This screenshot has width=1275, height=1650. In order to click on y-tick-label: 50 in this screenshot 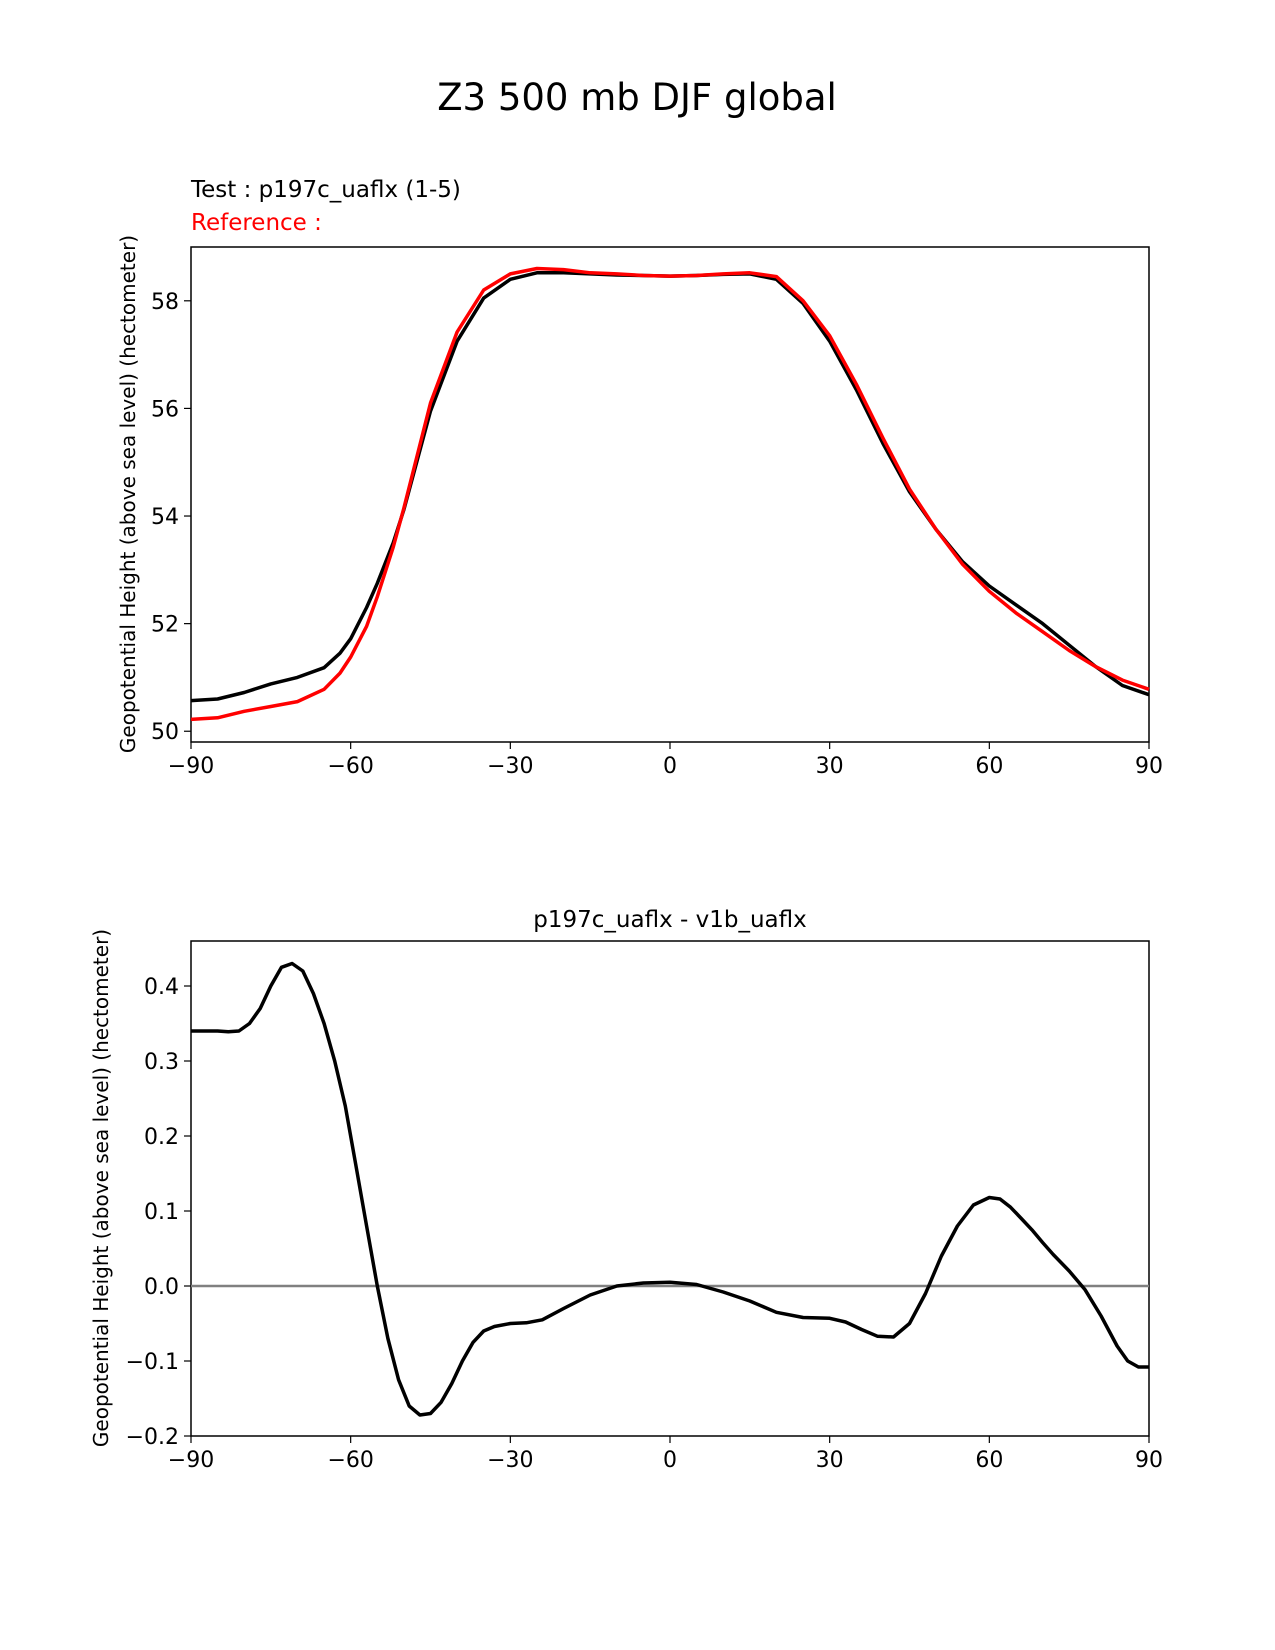, I will do `click(165, 732)`.